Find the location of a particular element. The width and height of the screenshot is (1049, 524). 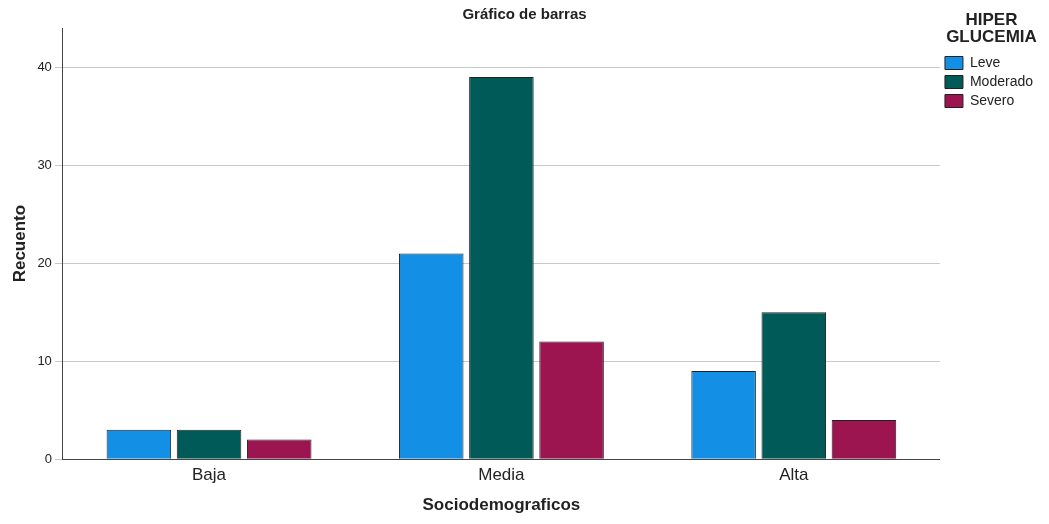

y-tick-label: 30 is located at coordinates (44, 164).